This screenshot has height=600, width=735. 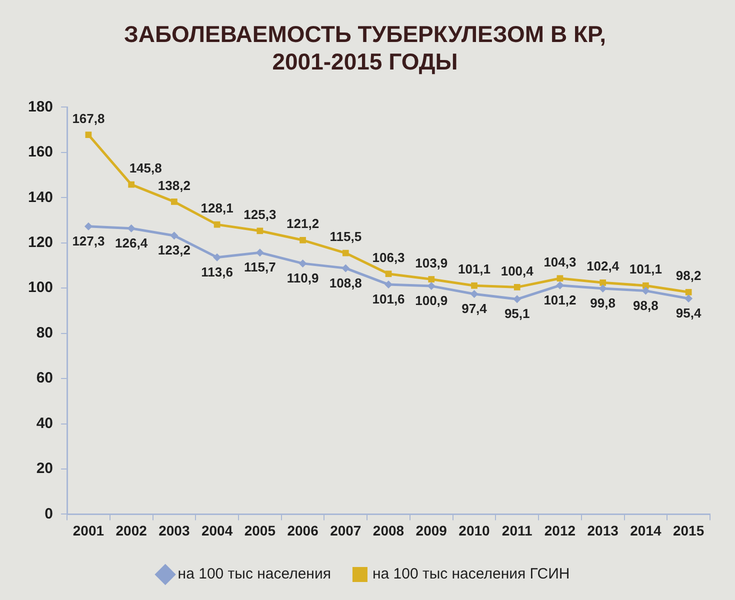 What do you see at coordinates (474, 530) in the screenshot?
I see `x-tick-label: 2010` at bounding box center [474, 530].